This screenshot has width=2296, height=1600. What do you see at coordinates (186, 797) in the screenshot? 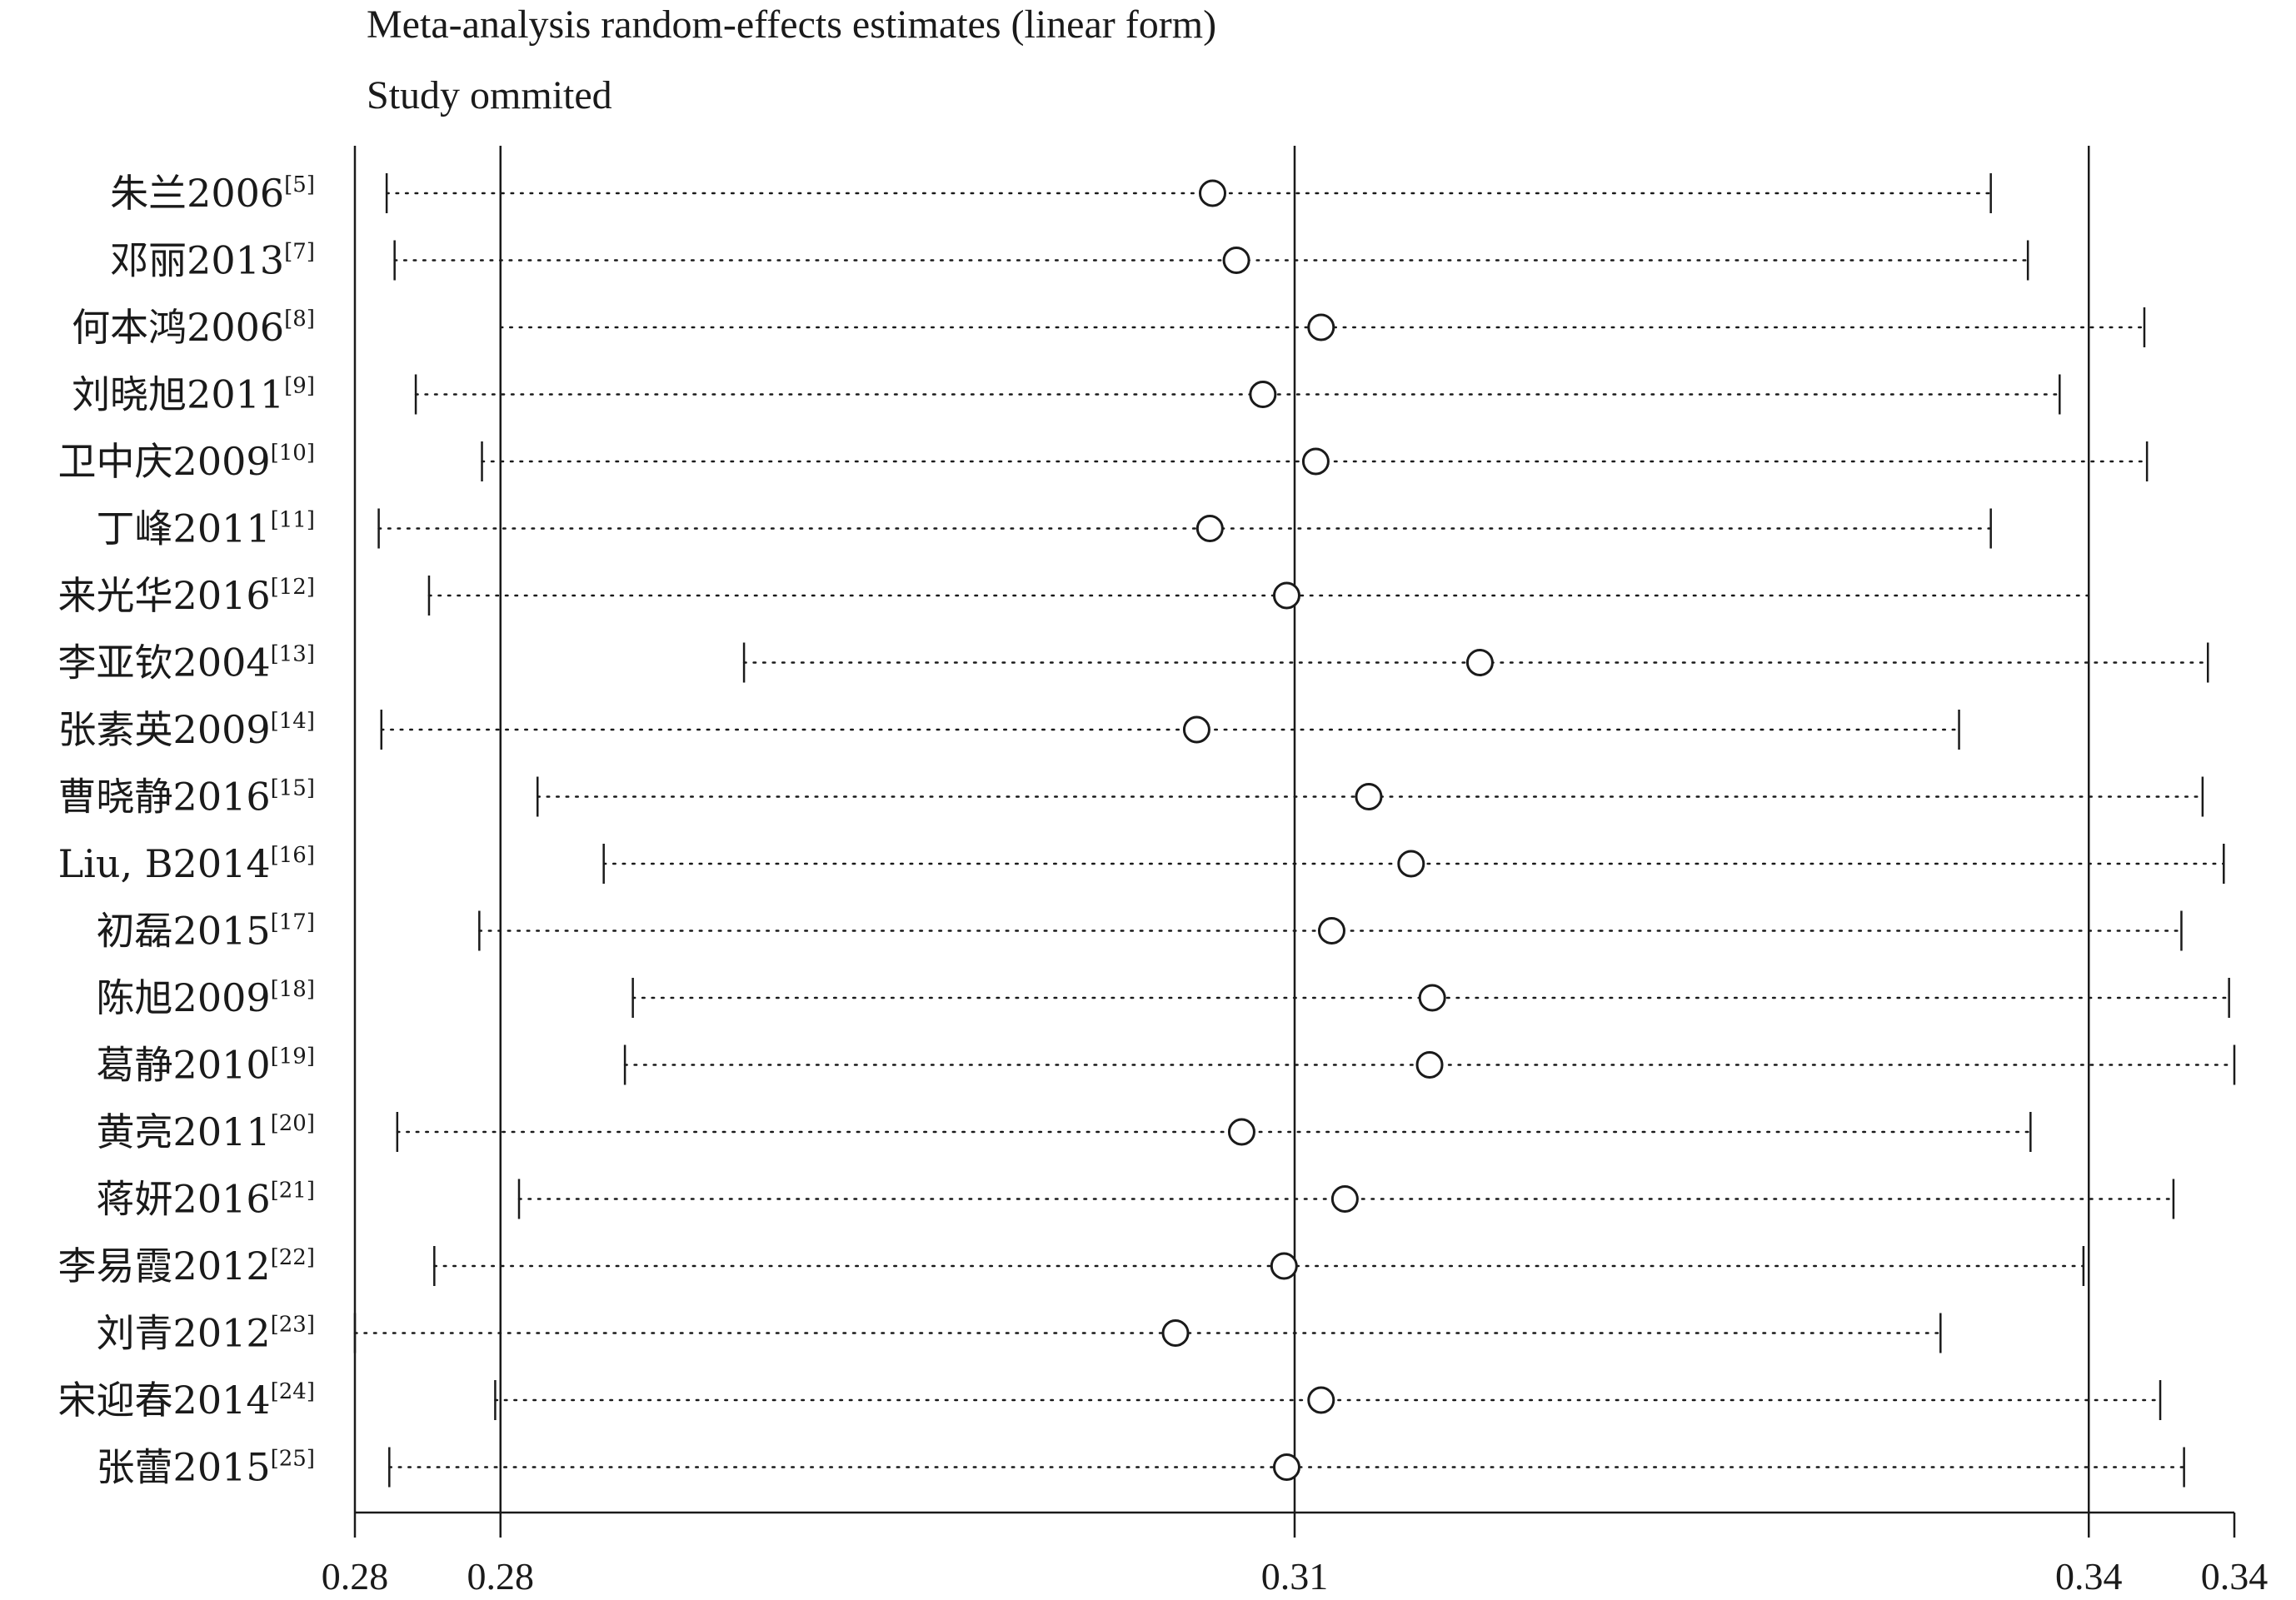
I see `study-label: 曹晓静2016[15]` at bounding box center [186, 797].